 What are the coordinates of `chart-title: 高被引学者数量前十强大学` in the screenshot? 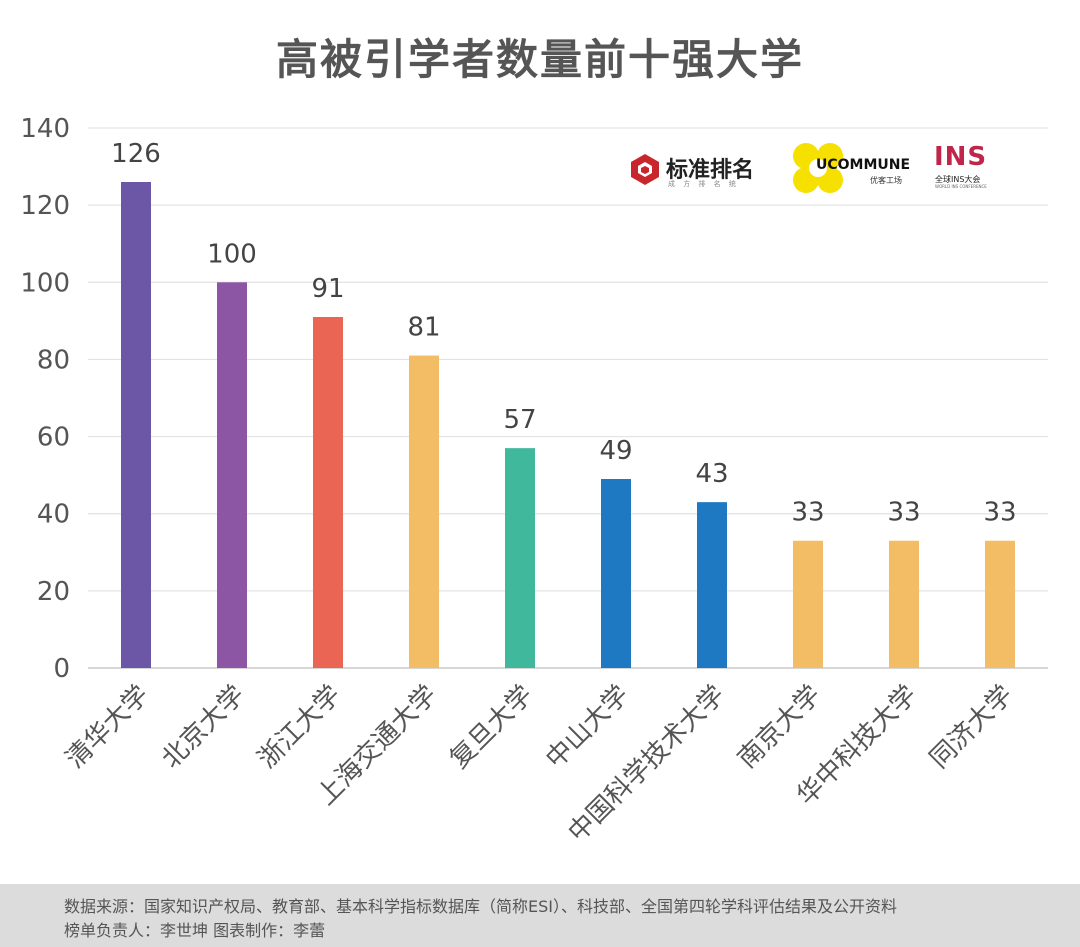 It's located at (539, 59).